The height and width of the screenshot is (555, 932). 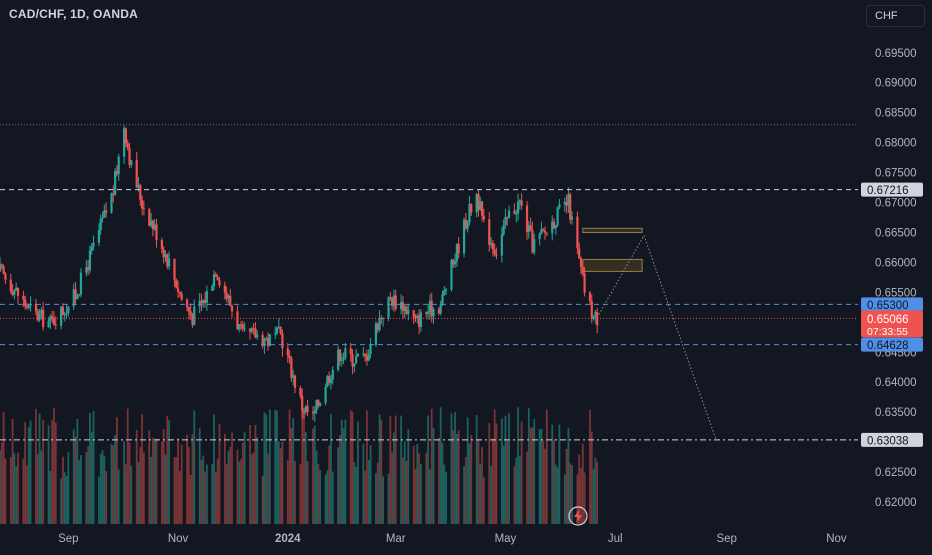 I want to click on lightning-icon, so click(x=578, y=516).